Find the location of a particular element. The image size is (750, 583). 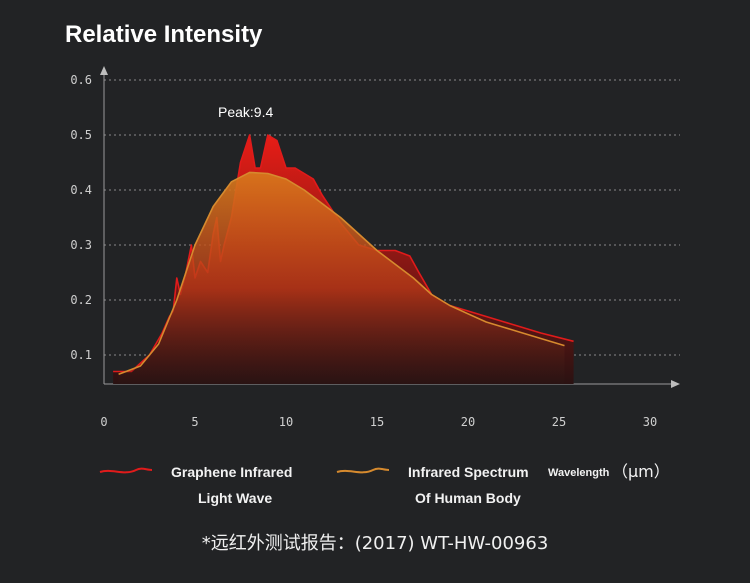

legend-label-human-line2: Of Human Body is located at coordinates (468, 498).